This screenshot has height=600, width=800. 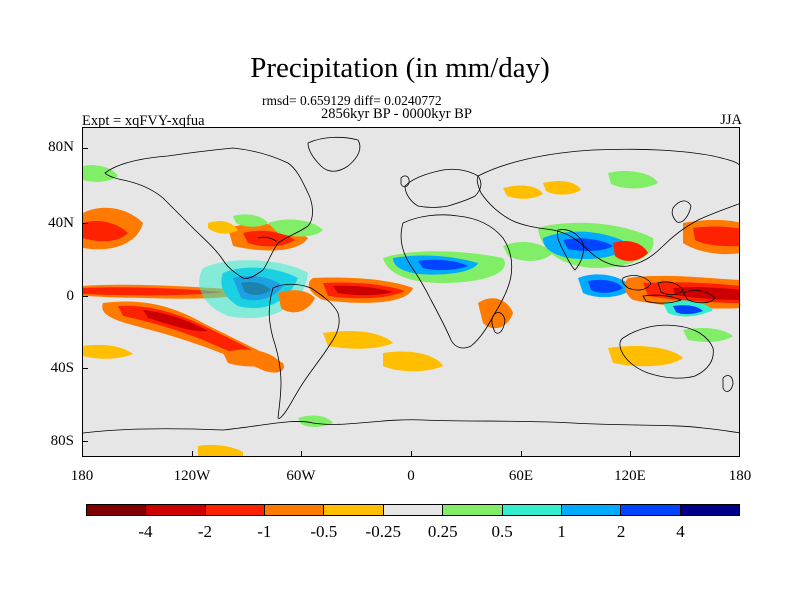 I want to click on colorbar-label: -2, so click(x=204, y=531).